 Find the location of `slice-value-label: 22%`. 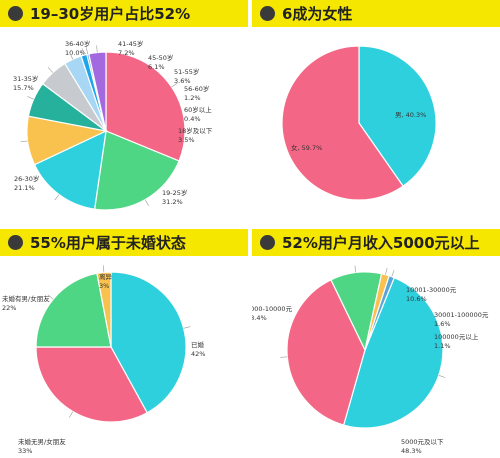

slice-value-label: 22% is located at coordinates (9, 308).